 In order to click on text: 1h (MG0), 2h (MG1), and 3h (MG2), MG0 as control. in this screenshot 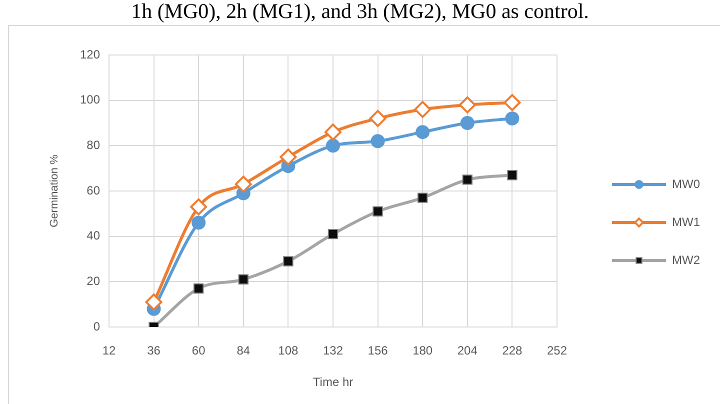, I will do `click(360, 11)`.